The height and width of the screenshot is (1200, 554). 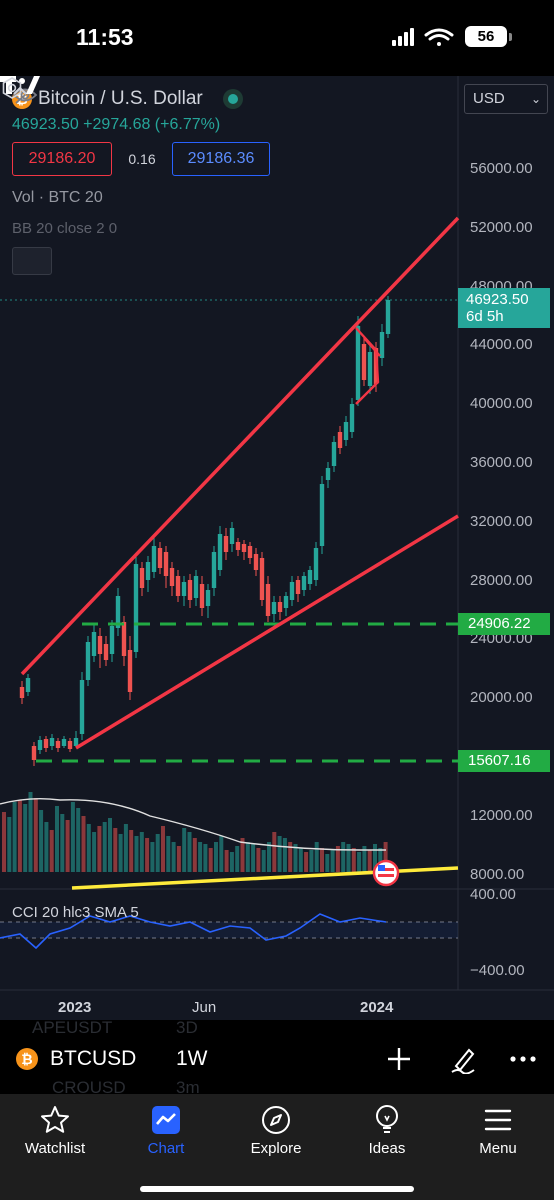 What do you see at coordinates (55, 1148) in the screenshot?
I see `tab-label: Watchlist` at bounding box center [55, 1148].